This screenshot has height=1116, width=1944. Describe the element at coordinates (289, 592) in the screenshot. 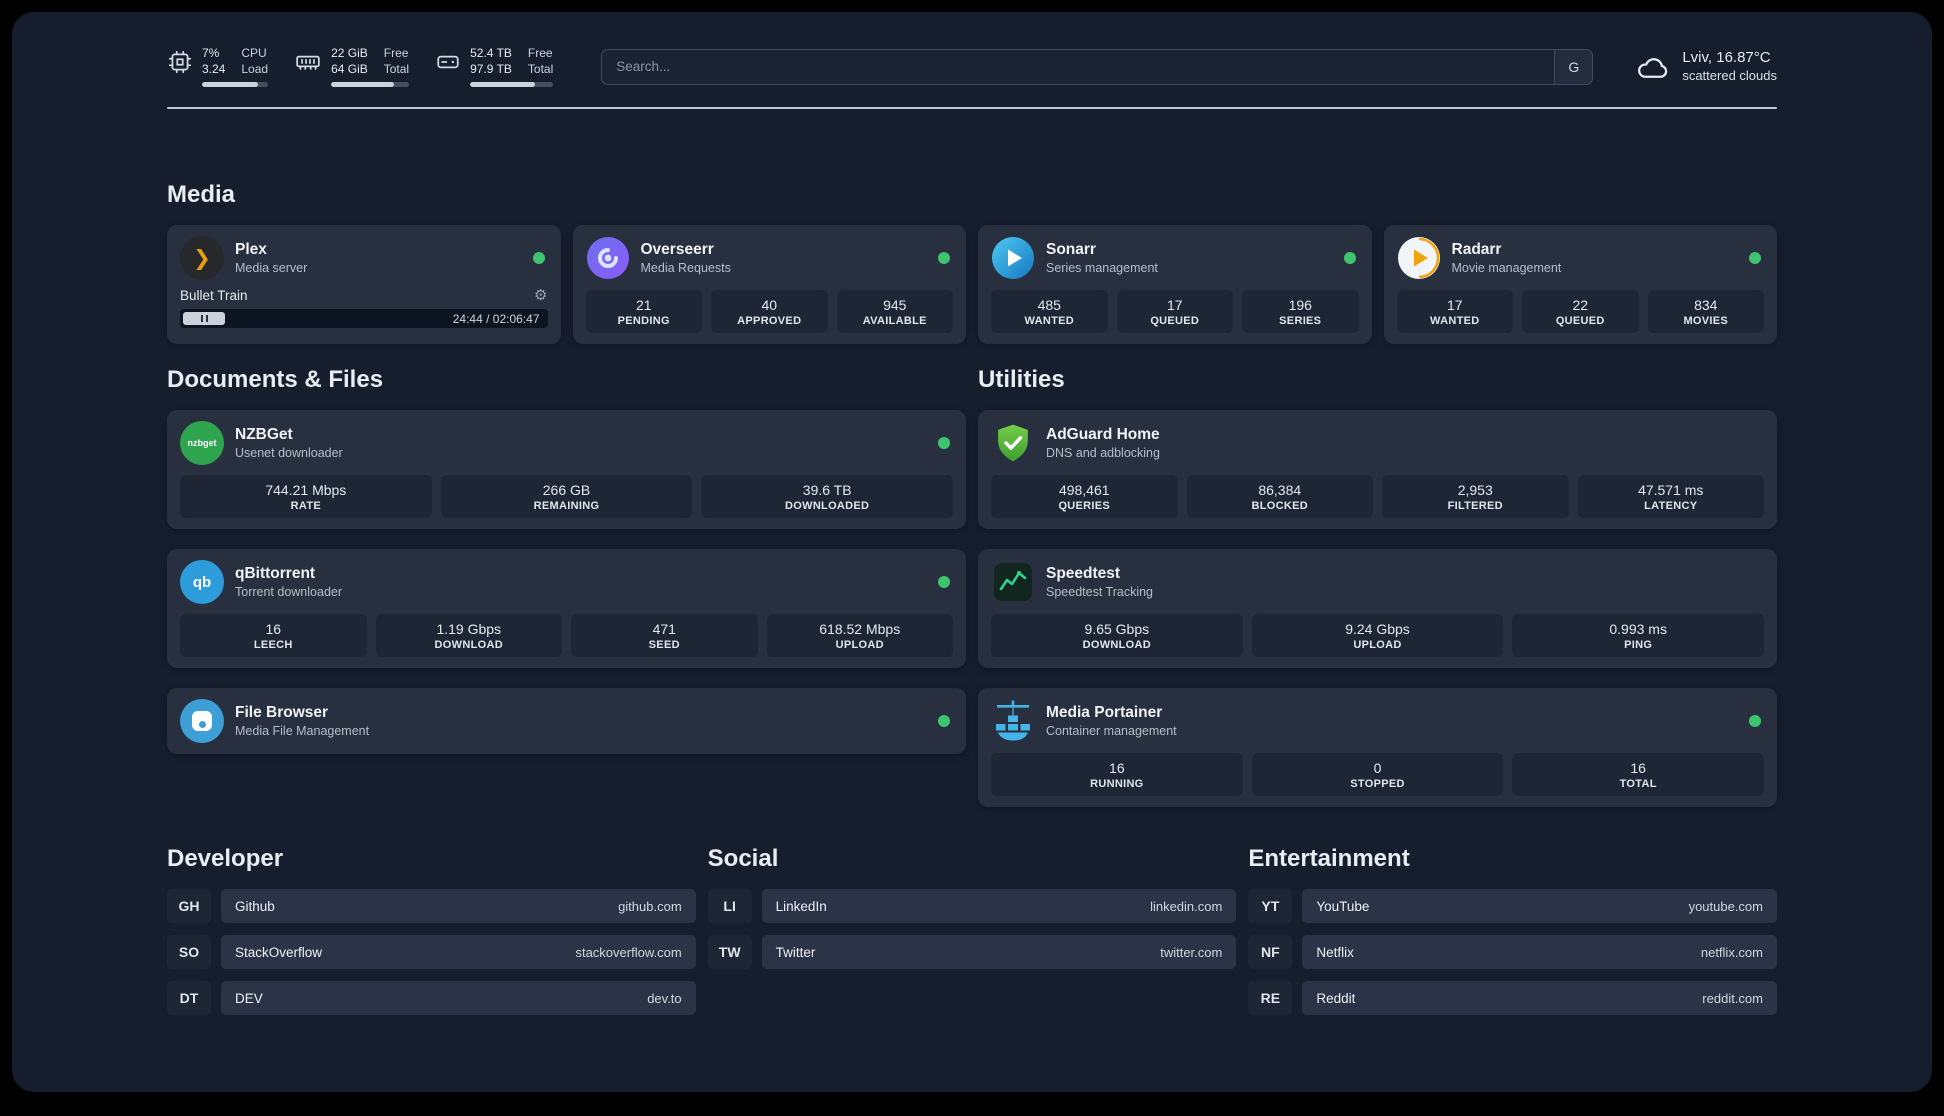

I see `app-subtitle: Torrent downloader` at that location.